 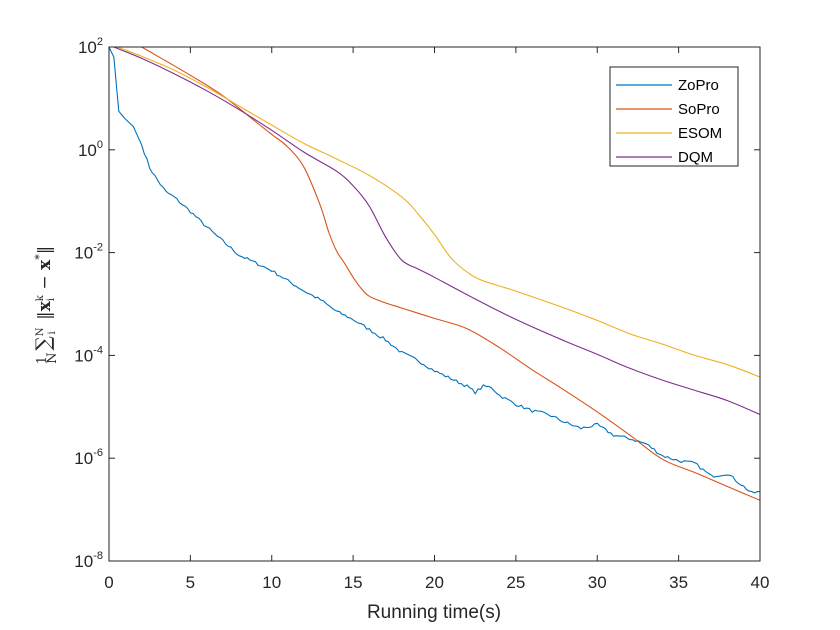 I want to click on x-tick-label-1: 5, so click(x=190, y=582).